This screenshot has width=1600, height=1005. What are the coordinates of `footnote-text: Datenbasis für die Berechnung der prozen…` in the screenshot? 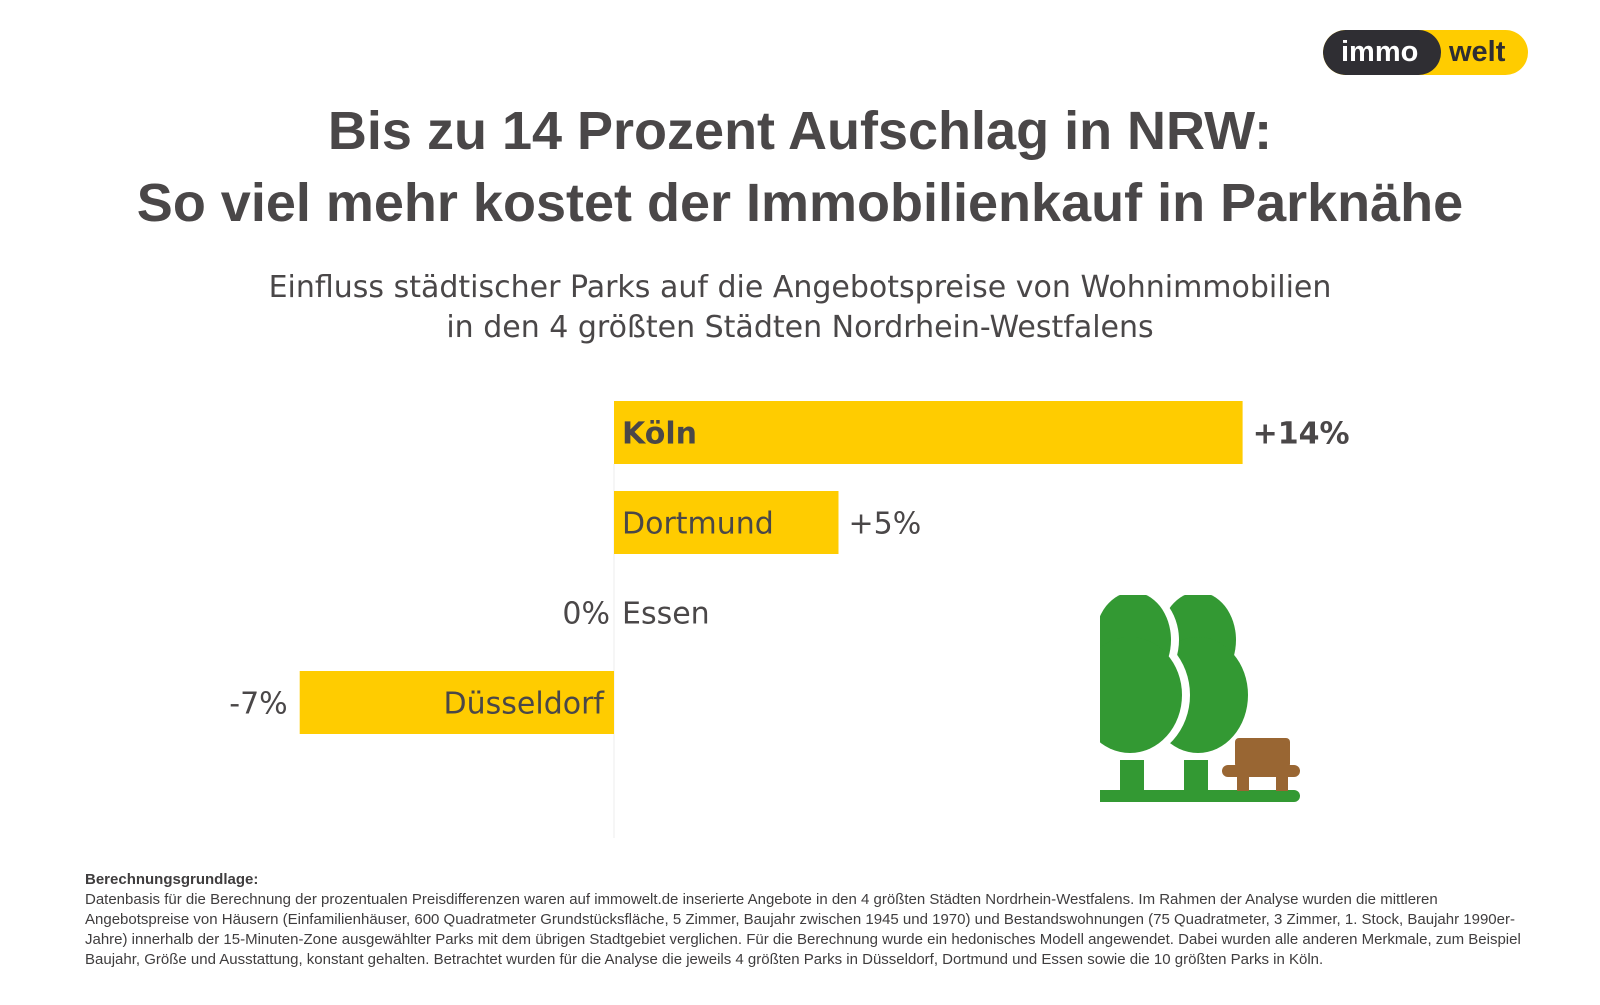 It's located at (803, 929).